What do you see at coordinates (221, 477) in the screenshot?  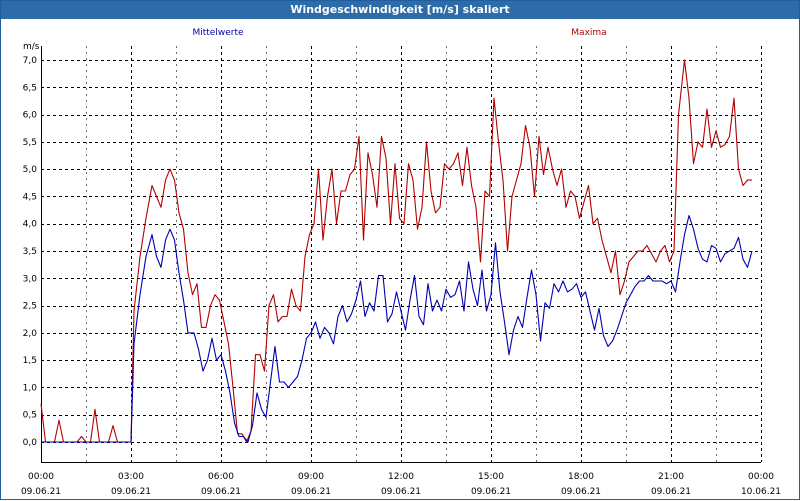 I see `x-tick-time-label: 06:00` at bounding box center [221, 477].